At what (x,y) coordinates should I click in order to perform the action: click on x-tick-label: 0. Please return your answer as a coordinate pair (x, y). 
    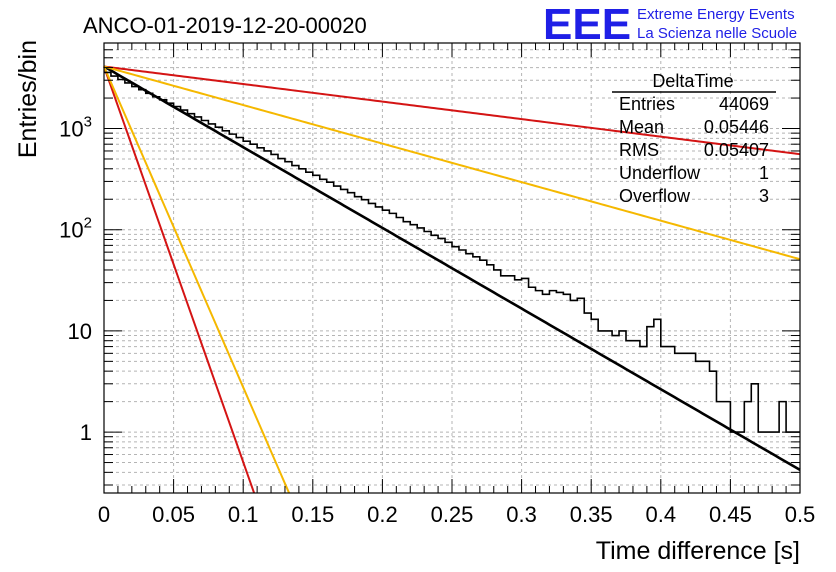
    Looking at the image, I should click on (104, 514).